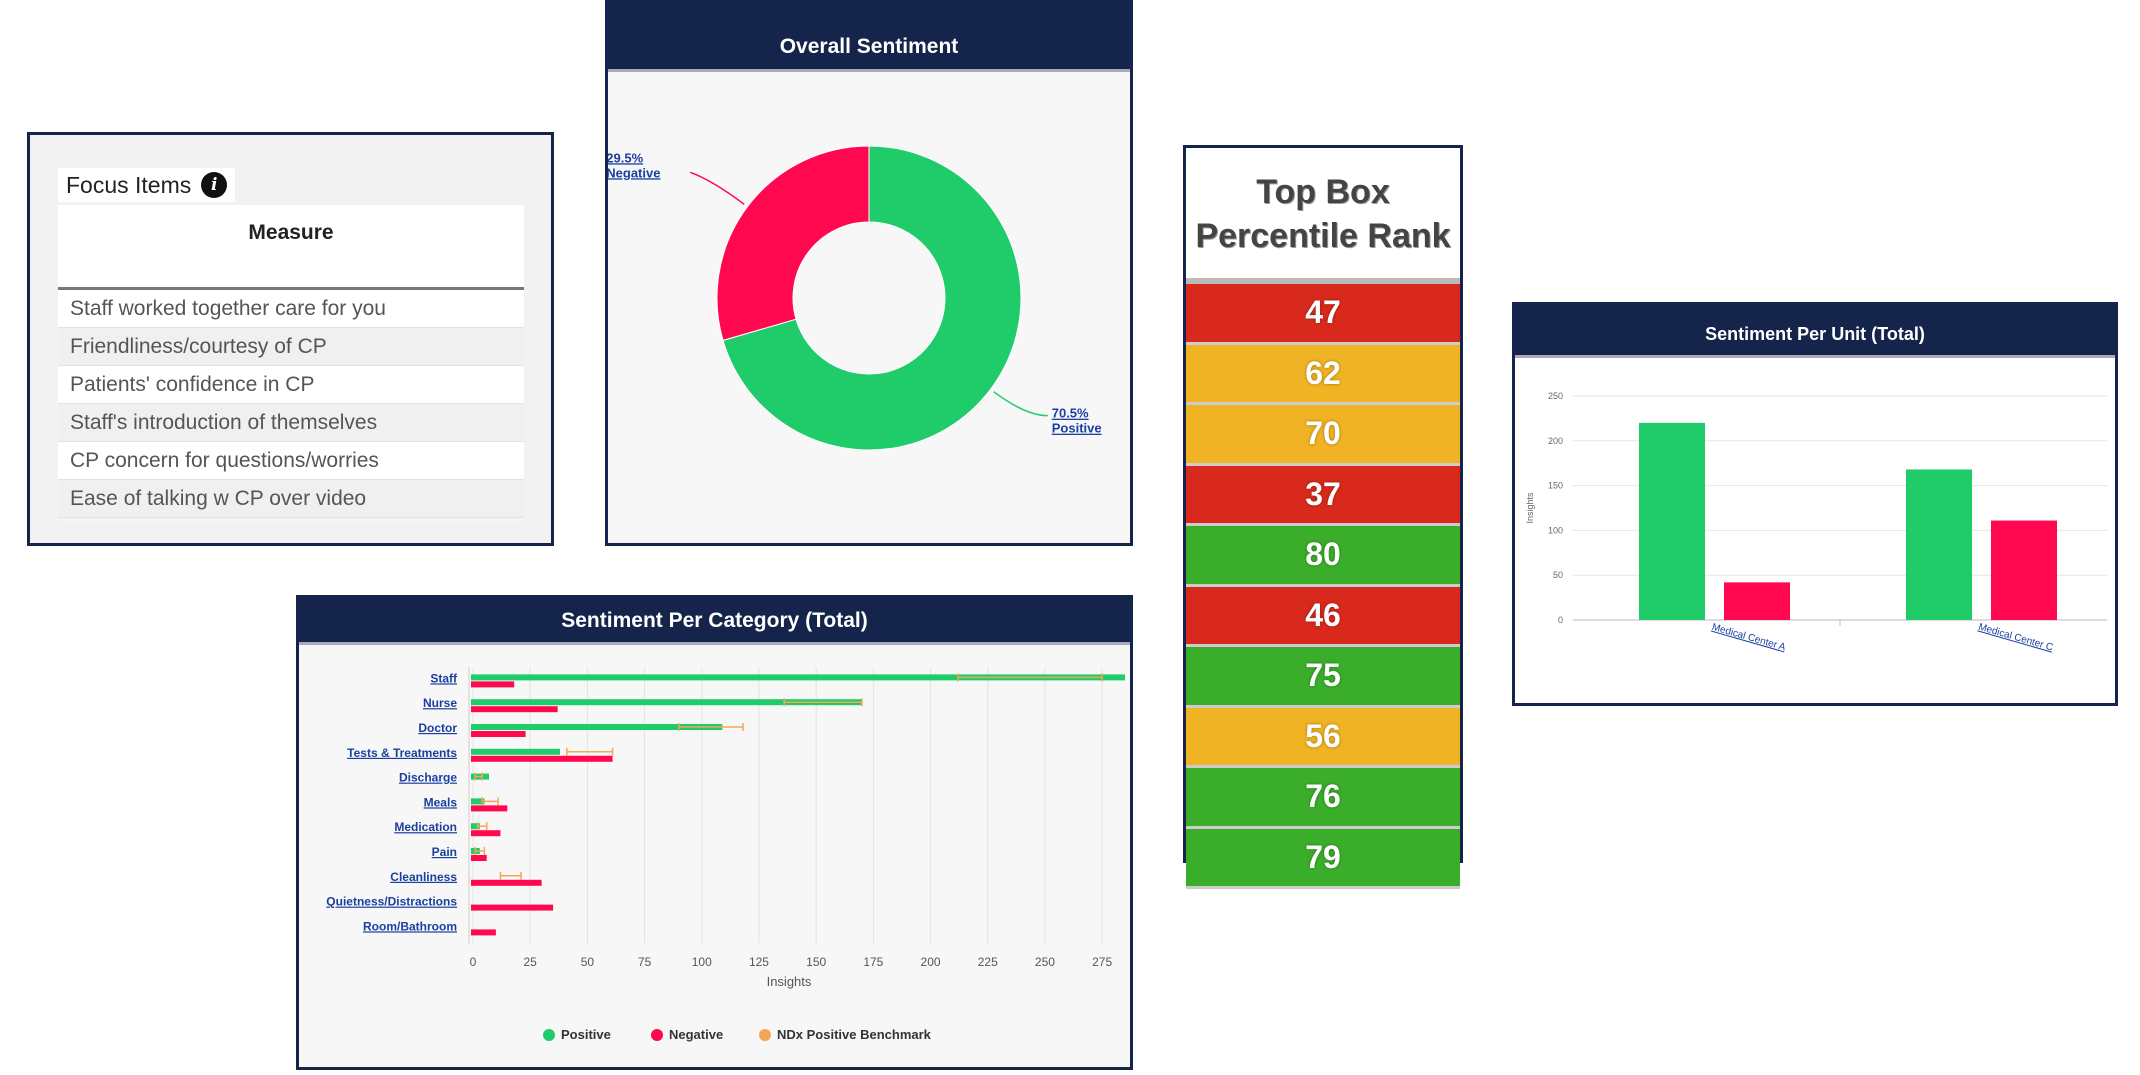 This screenshot has height=1075, width=2140. I want to click on percentile-rank-cell: 62, so click(1323, 374).